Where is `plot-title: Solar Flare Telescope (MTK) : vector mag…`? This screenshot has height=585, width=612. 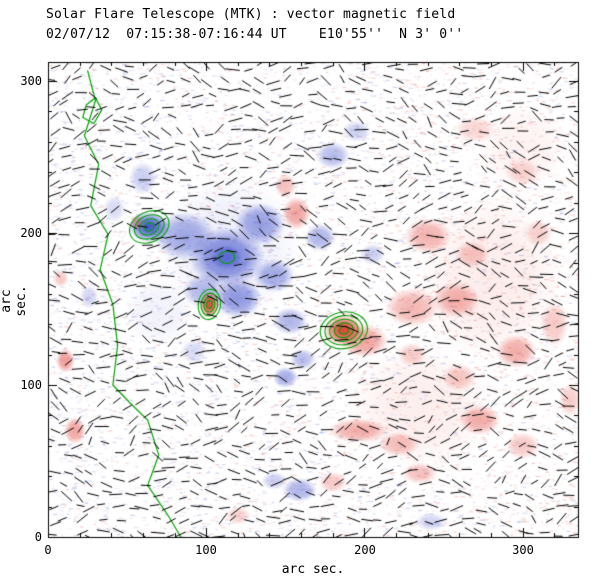 plot-title: Solar Flare Telescope (MTK) : vector mag… is located at coordinates (251, 14).